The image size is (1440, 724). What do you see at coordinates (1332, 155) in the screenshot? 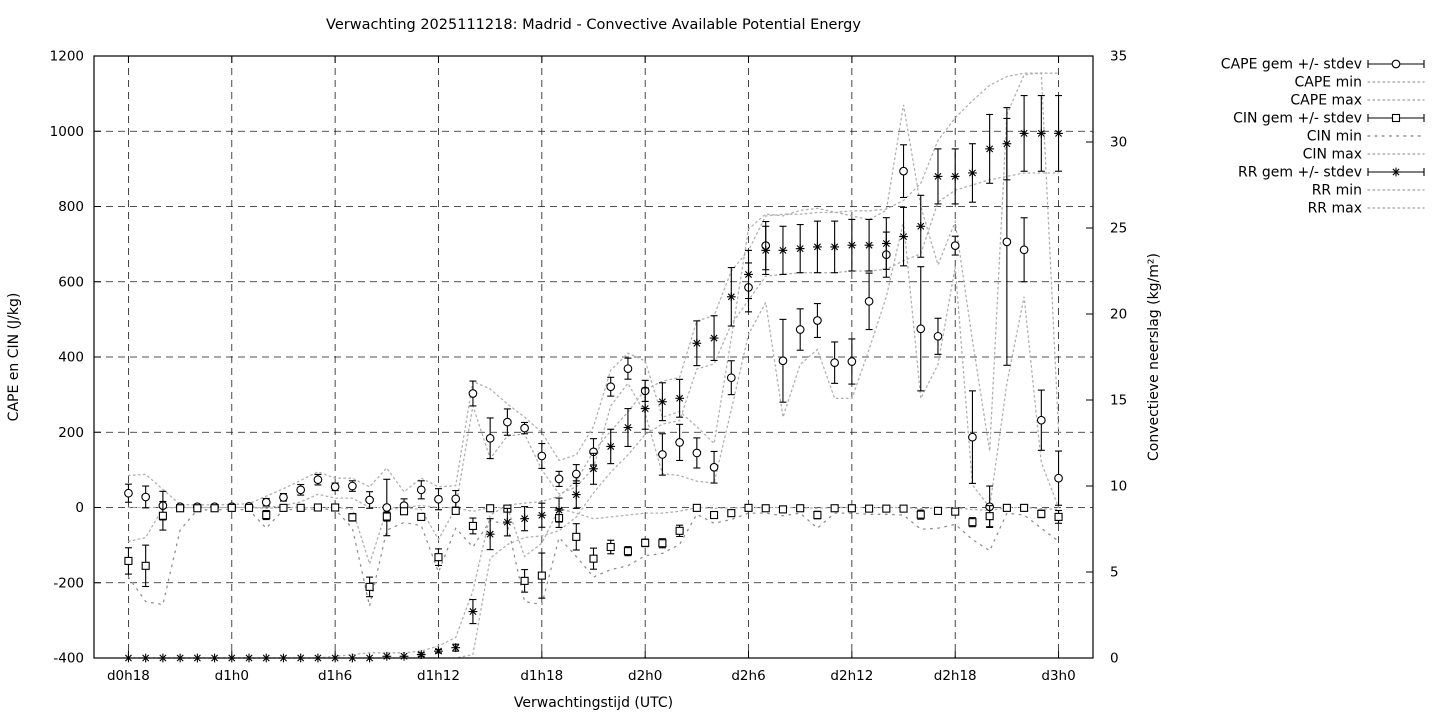
I see `svg-text: CIN max` at bounding box center [1332, 155].